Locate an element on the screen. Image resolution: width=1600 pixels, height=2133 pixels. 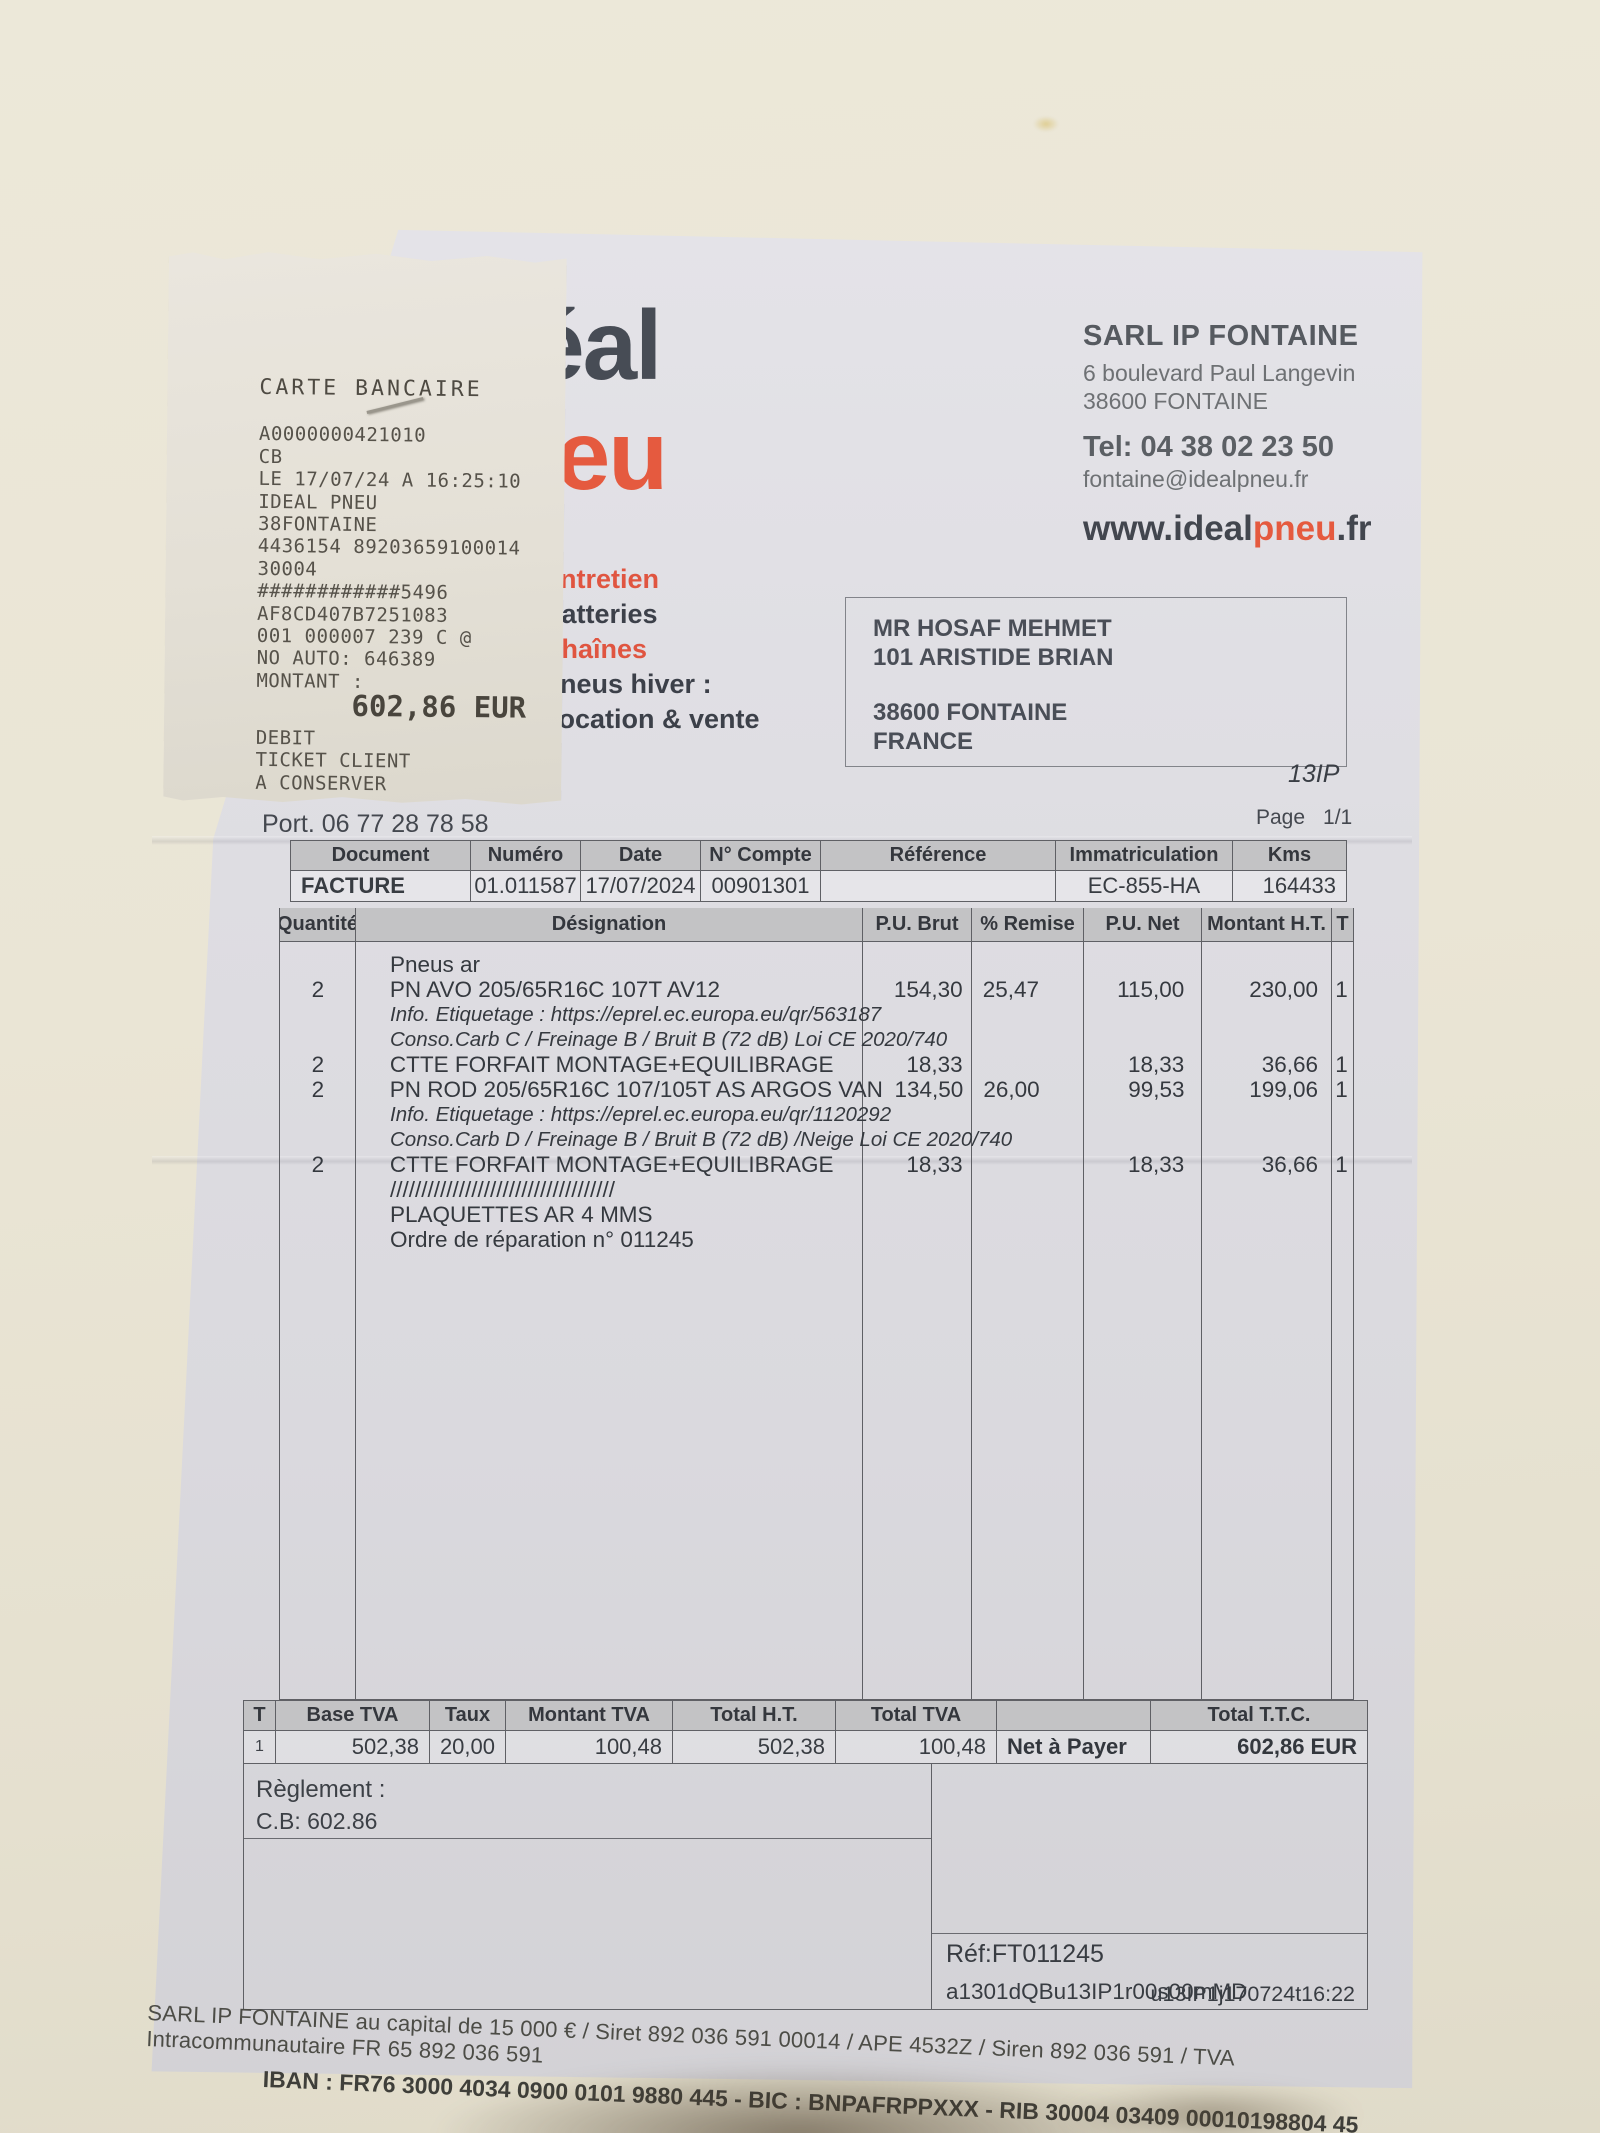
col-header-empty is located at coordinates (1073, 1715).